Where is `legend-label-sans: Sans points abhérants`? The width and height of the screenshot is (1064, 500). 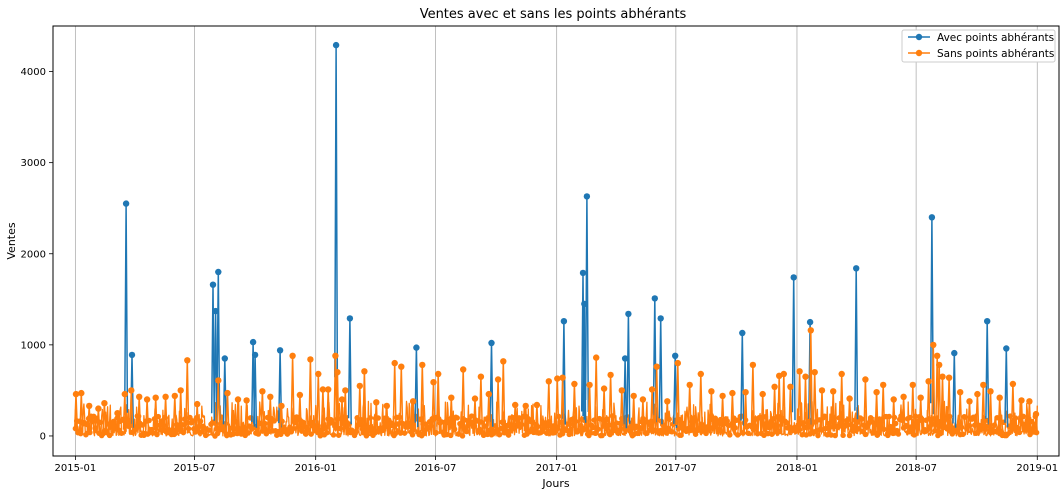 legend-label-sans: Sans points abhérants is located at coordinates (995, 54).